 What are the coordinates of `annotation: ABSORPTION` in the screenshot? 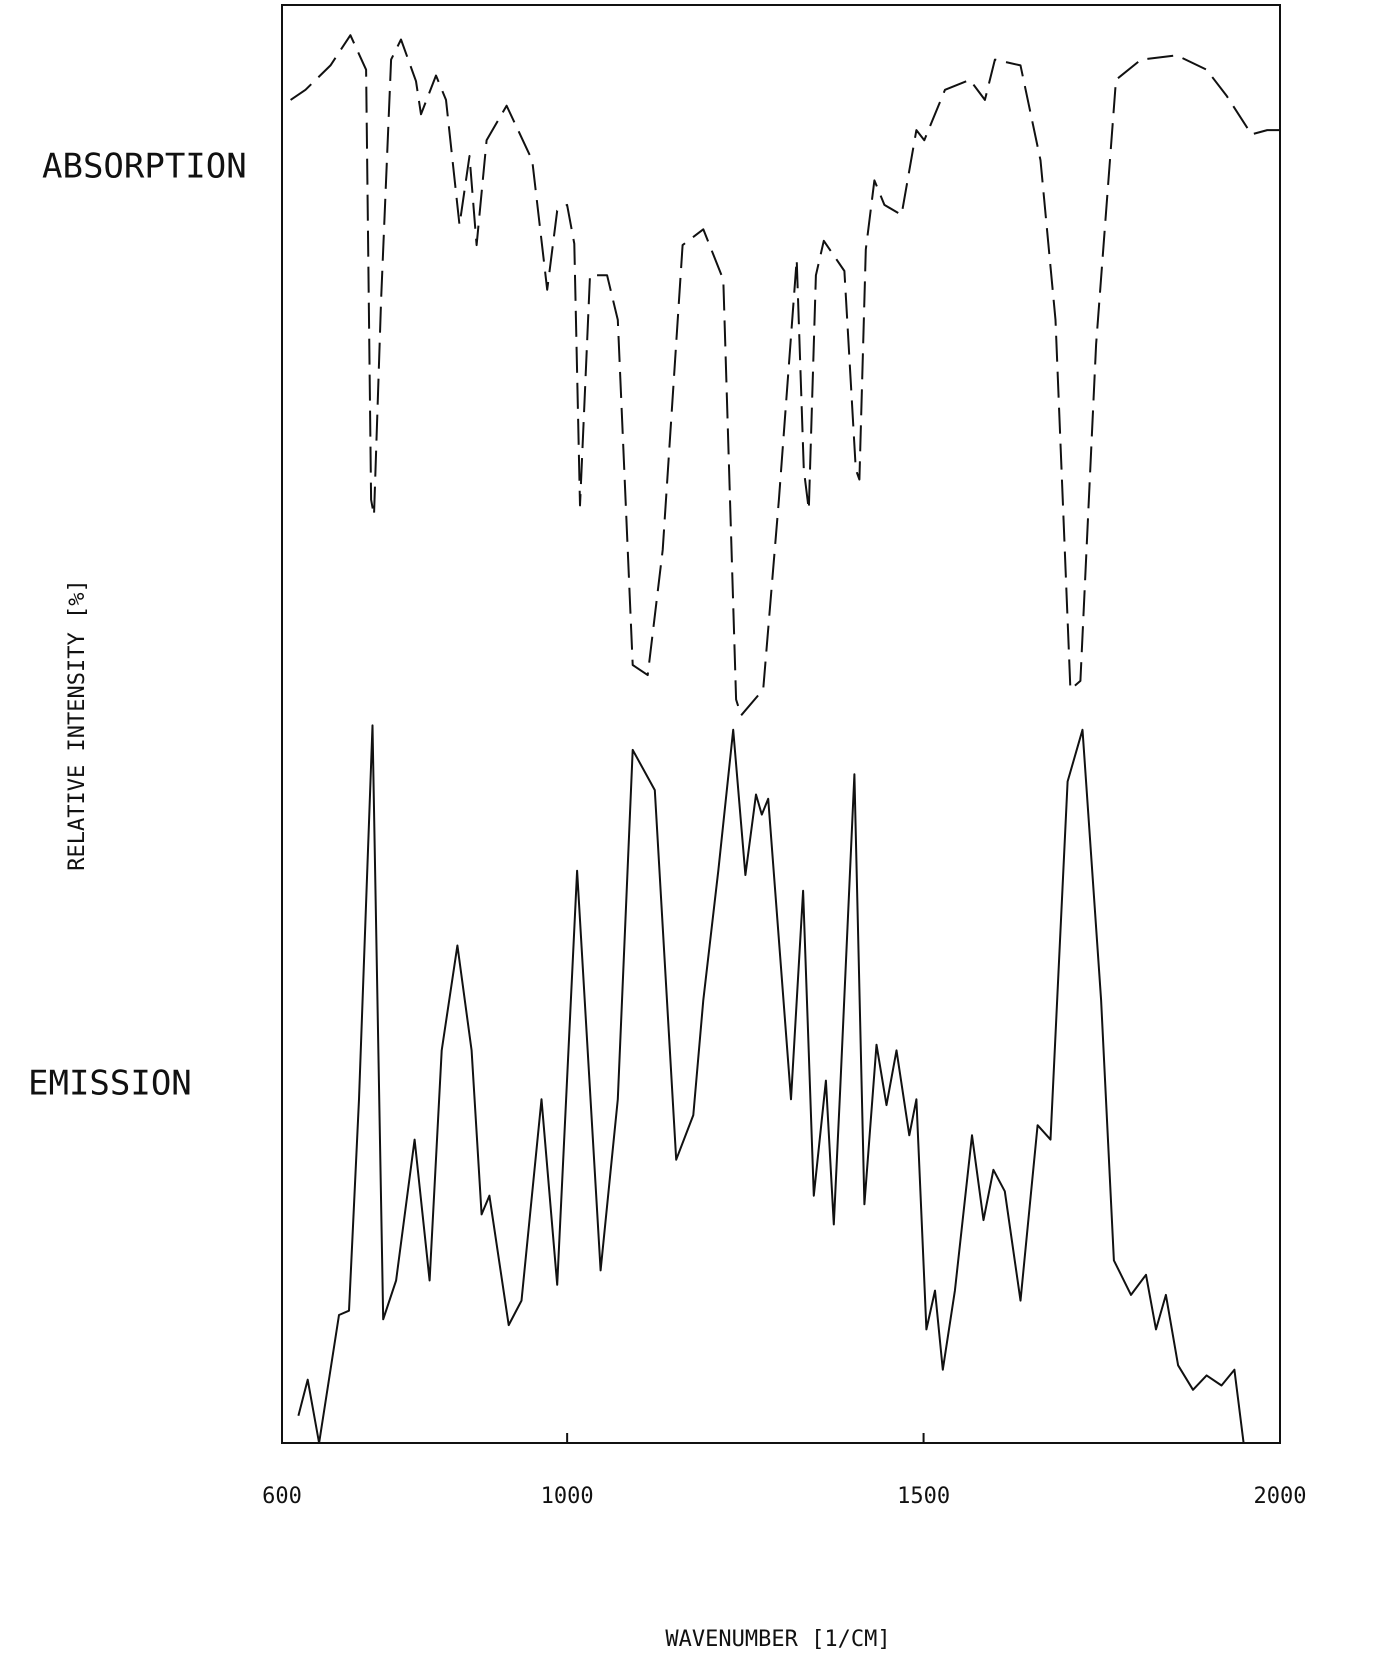 It's located at (144, 167).